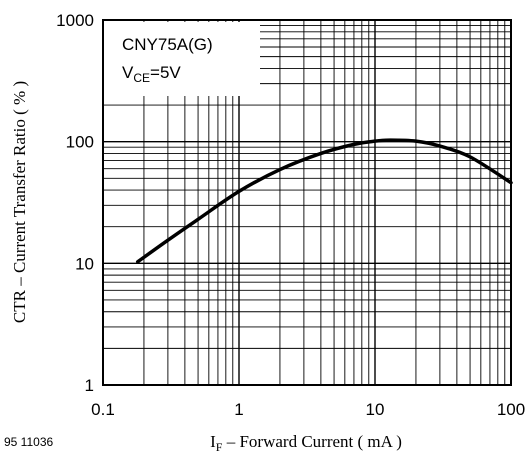 Image resolution: width=530 pixels, height=457 pixels. Describe the element at coordinates (511, 409) in the screenshot. I see `x-tick-label: 100` at that location.